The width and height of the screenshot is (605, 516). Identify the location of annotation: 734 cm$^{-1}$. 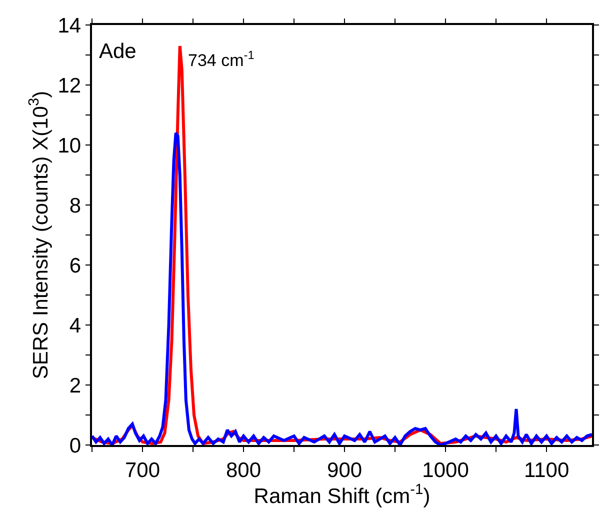
(221, 59).